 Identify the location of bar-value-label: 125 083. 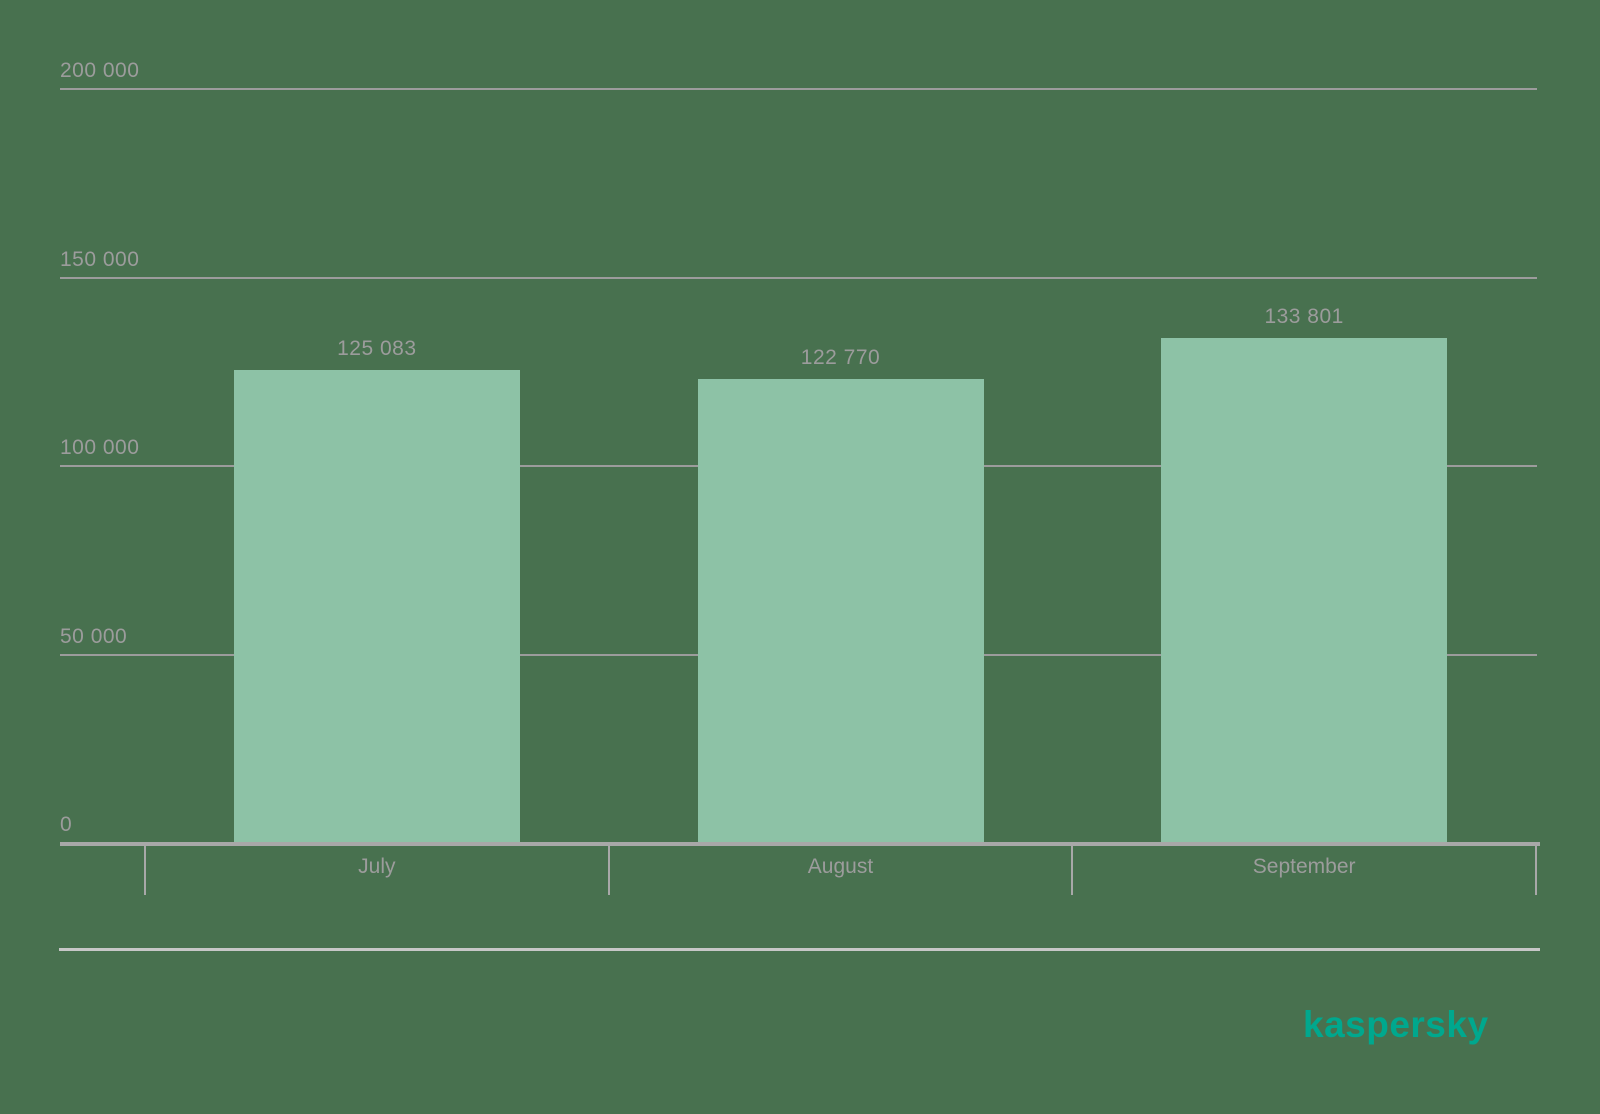
(377, 349).